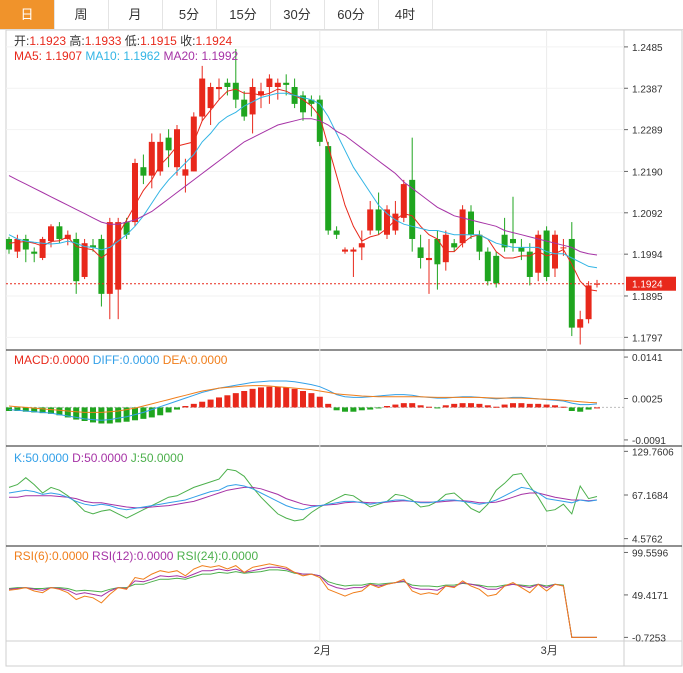 This screenshot has height=673, width=683. I want to click on rsi-header-label-0: RSI(6):, so click(33, 556).